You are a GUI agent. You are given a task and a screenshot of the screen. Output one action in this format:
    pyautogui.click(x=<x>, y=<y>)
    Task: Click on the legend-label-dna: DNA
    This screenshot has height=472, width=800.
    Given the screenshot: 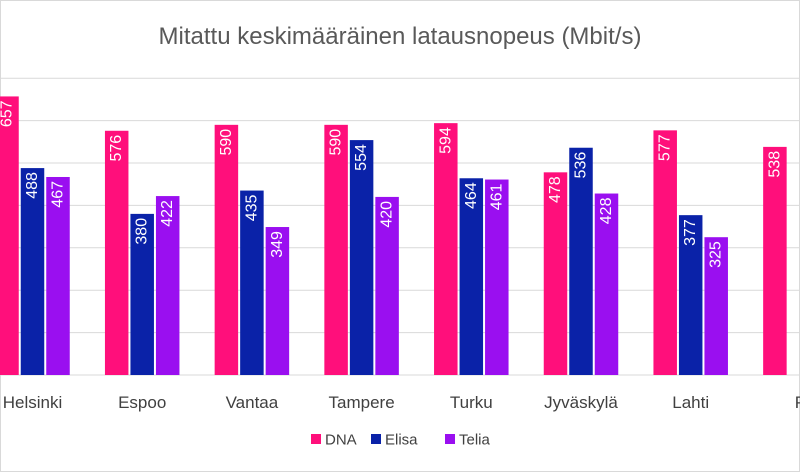 What is the action you would take?
    pyautogui.click(x=341, y=440)
    